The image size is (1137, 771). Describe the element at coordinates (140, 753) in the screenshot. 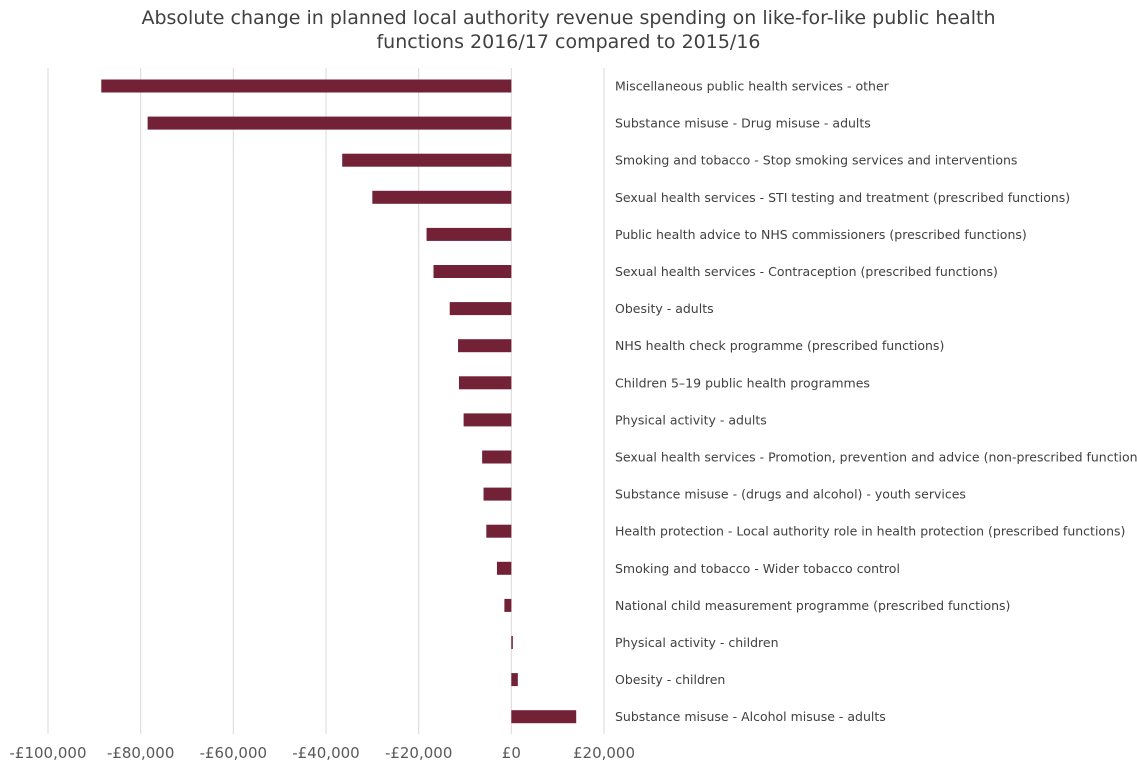

I see `x-tick-label: -£80,000` at that location.